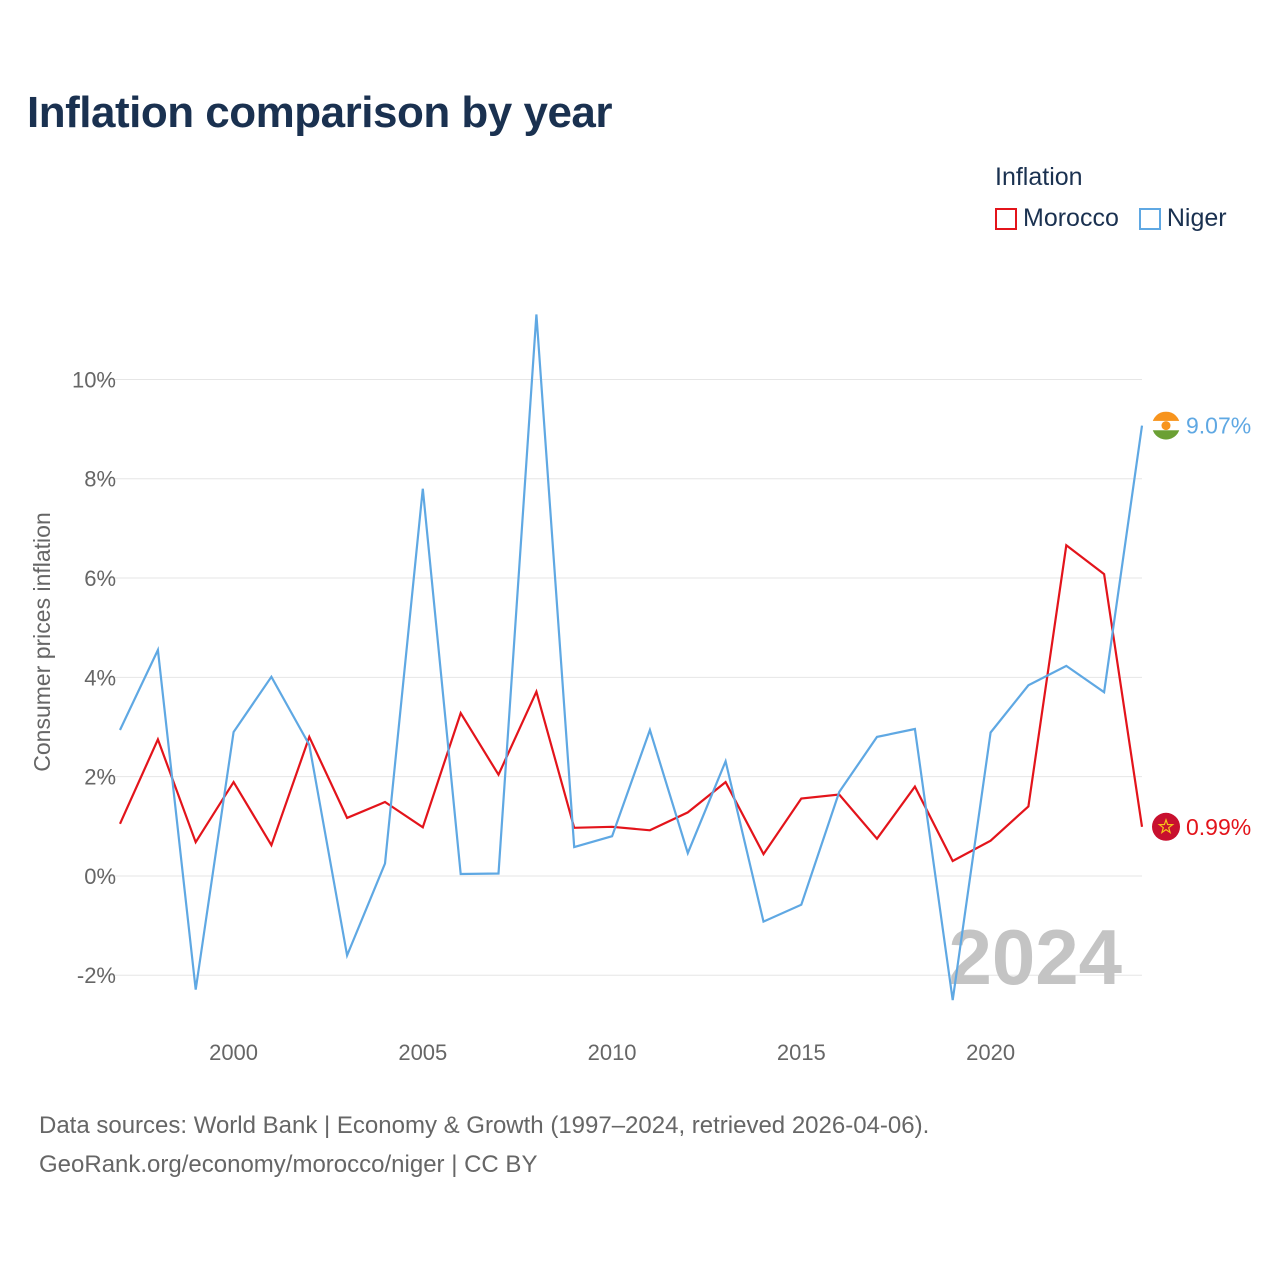 The height and width of the screenshot is (1280, 1280). Describe the element at coordinates (320, 112) in the screenshot. I see `chart-title: Inflation comparison by year` at that location.